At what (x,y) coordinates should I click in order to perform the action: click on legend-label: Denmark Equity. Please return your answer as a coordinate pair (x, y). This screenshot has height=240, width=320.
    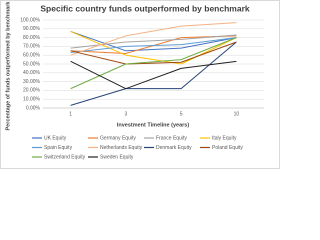
    Looking at the image, I should click on (174, 148).